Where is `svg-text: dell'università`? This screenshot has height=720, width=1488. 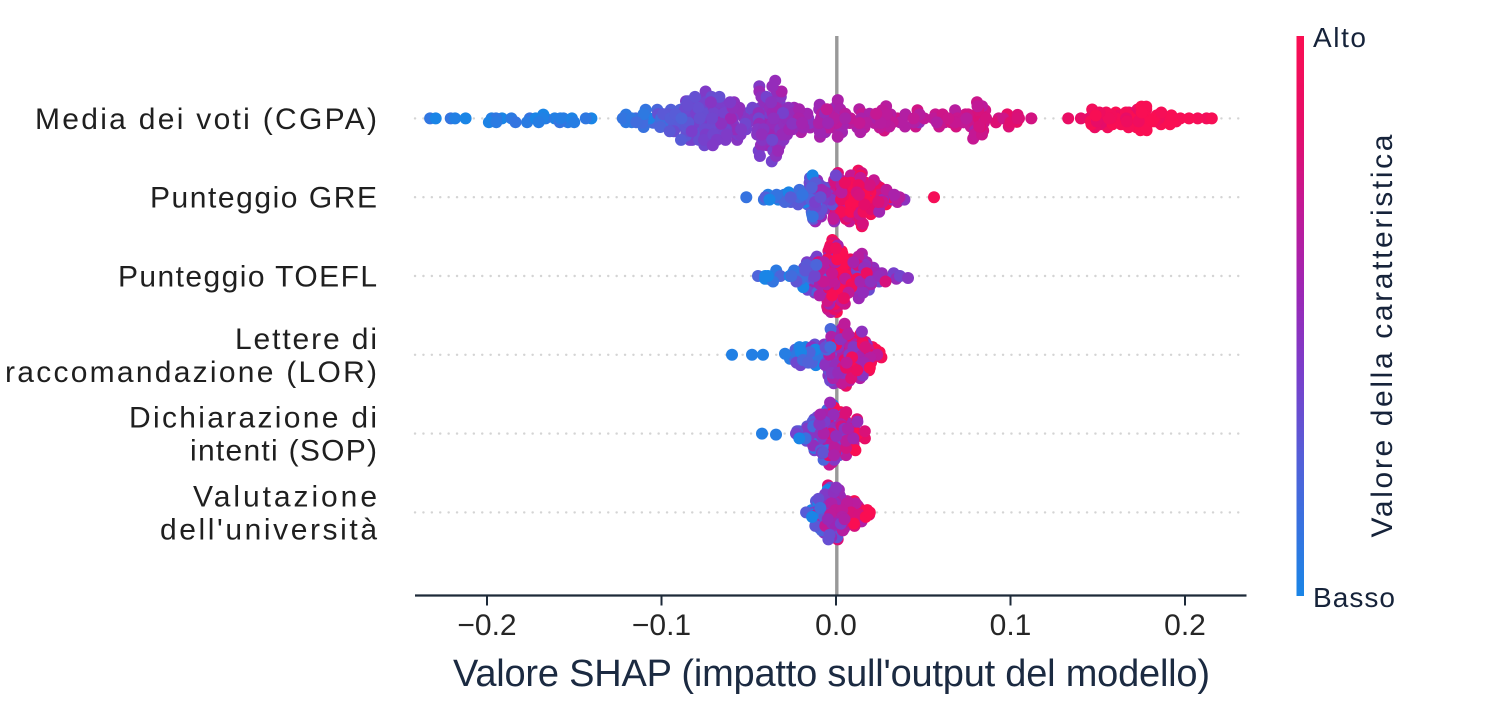
svg-text: dell'università is located at coordinates (268, 529).